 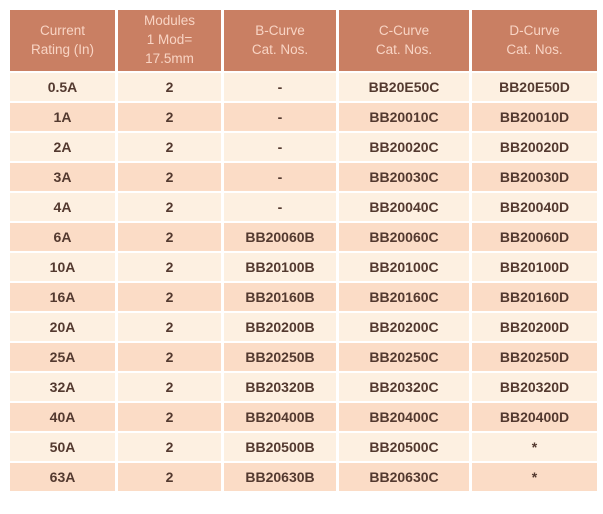 I want to click on column-header-current-rating: Current Rating (In), so click(x=62, y=40).